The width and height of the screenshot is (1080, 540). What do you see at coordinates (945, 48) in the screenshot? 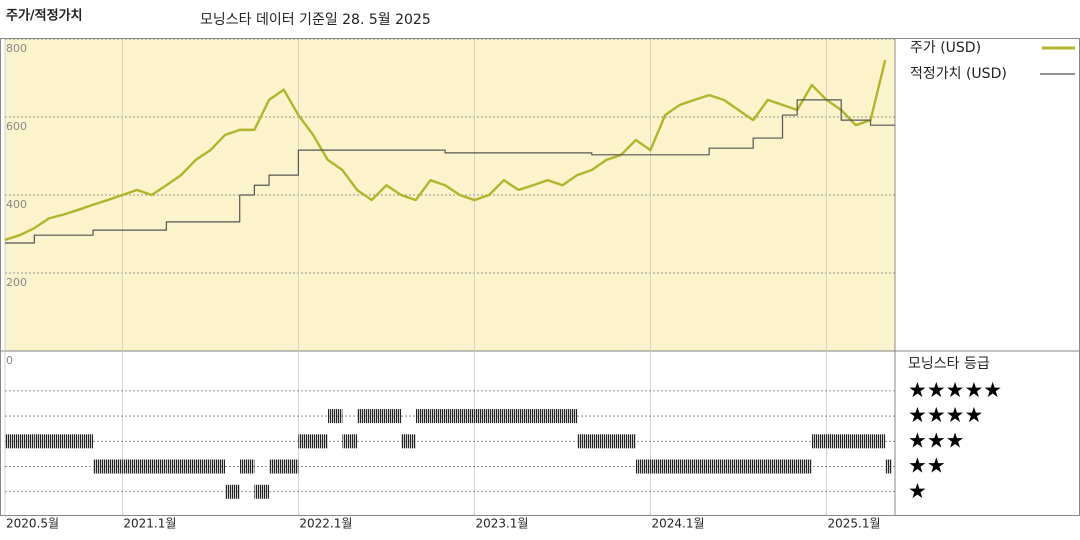
I see `legend-label: 주가 (USD)` at bounding box center [945, 48].